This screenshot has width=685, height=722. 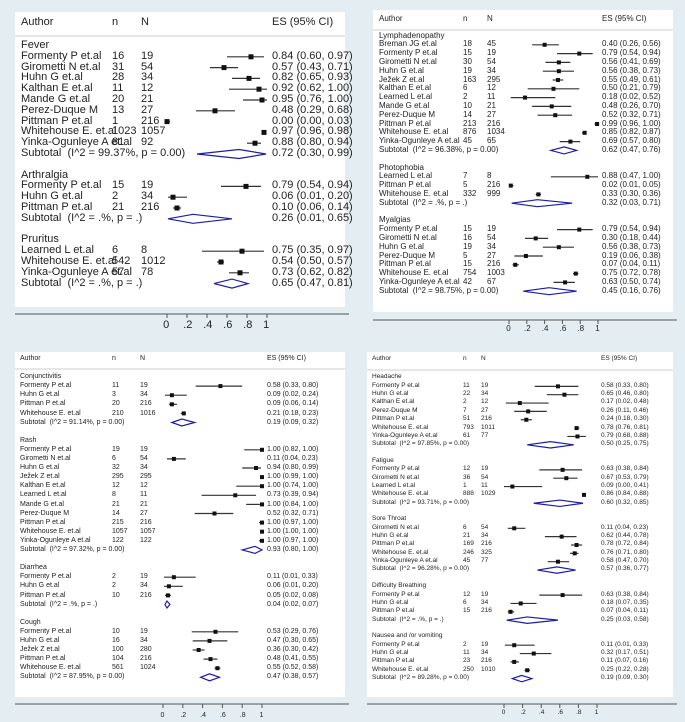 I want to click on group-label: Fever, so click(x=35, y=44).